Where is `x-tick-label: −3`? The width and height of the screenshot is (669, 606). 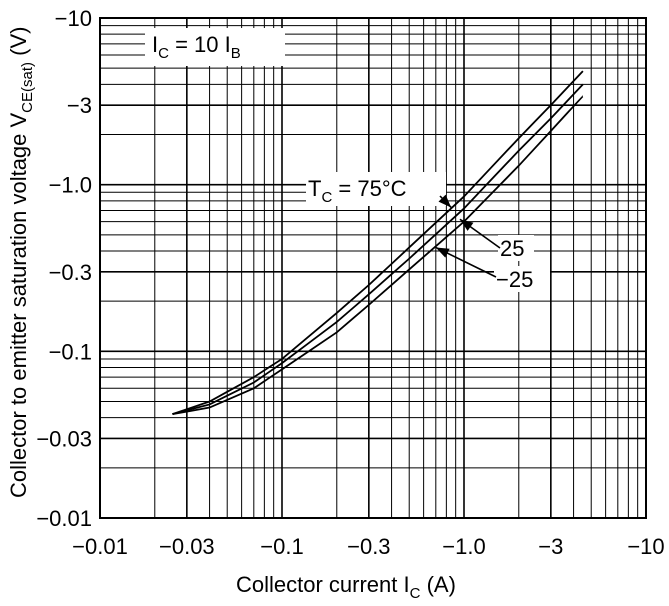
x-tick-label: −3 is located at coordinates (550, 546).